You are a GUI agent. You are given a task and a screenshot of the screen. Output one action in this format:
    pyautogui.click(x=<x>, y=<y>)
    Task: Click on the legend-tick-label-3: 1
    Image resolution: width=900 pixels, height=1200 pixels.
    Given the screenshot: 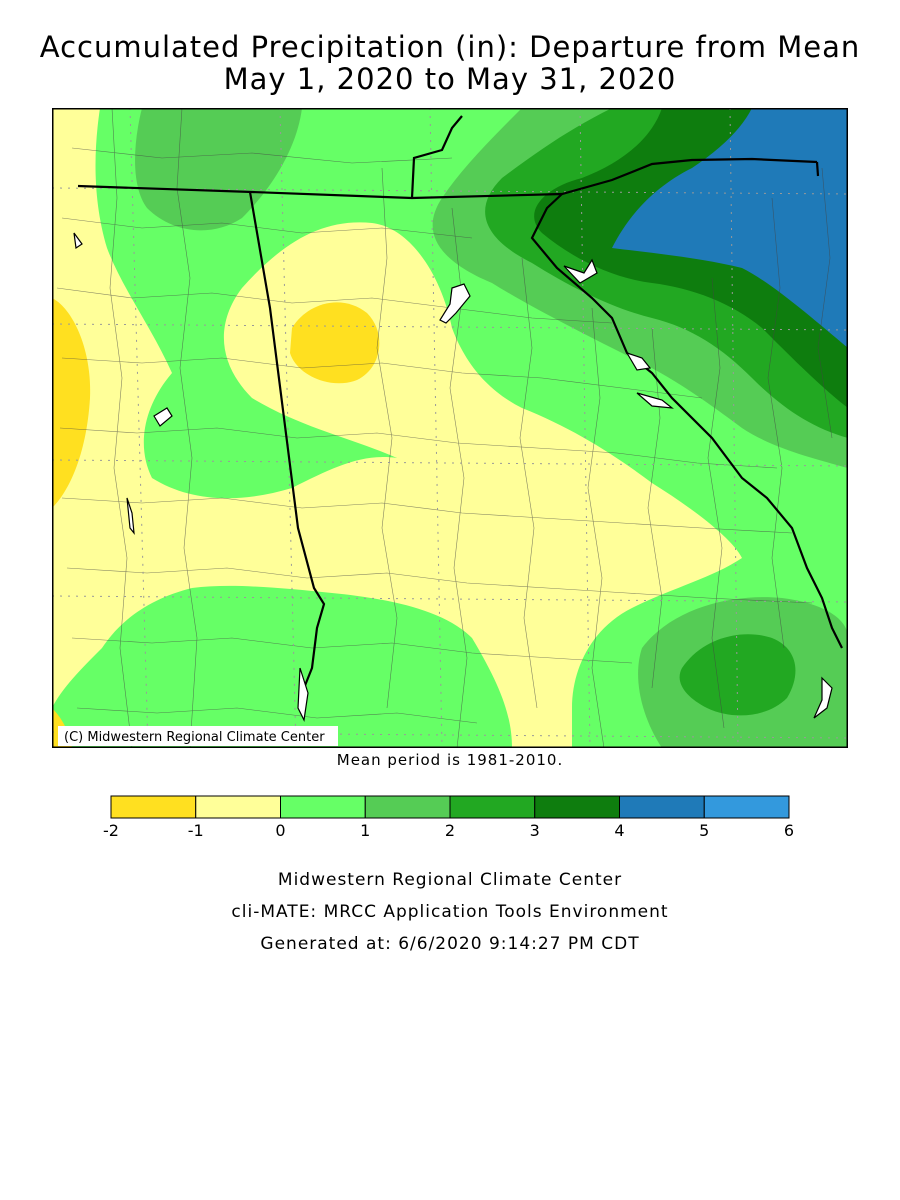 What is the action you would take?
    pyautogui.click(x=365, y=830)
    